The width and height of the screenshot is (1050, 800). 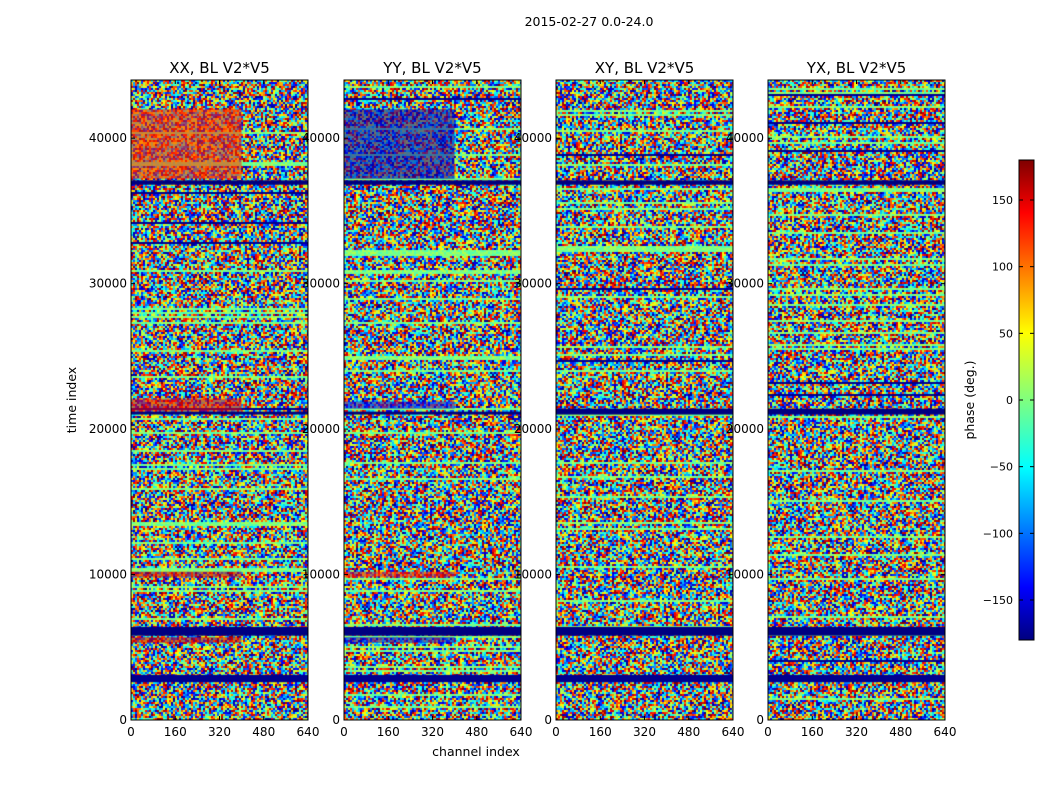 I want to click on colorbar-tick-label: 0, so click(x=1009, y=400).